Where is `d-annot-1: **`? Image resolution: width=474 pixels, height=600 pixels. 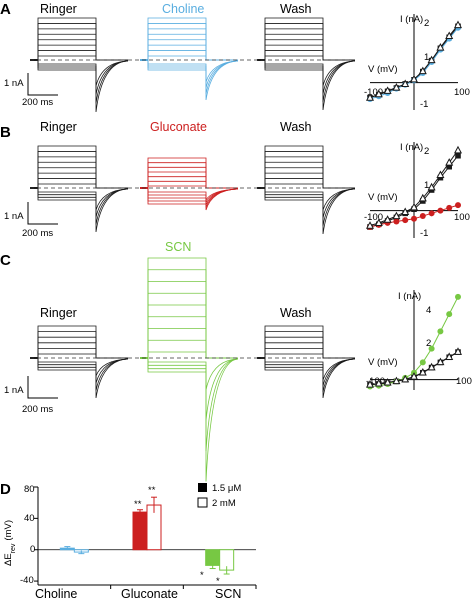
d-annot-1: ** is located at coordinates (152, 490).